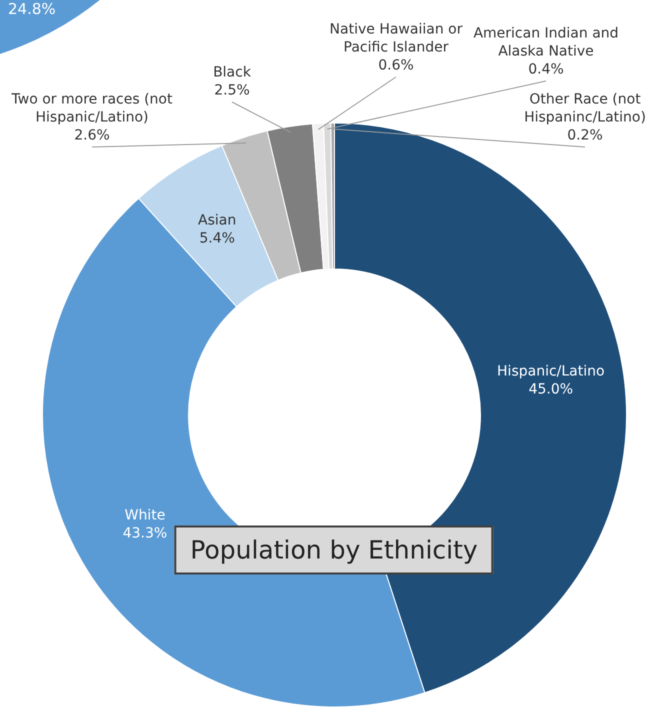  Describe the element at coordinates (585, 109) in the screenshot. I see `slice-label: Other Race (not Hispaninc/Latino)` at that location.